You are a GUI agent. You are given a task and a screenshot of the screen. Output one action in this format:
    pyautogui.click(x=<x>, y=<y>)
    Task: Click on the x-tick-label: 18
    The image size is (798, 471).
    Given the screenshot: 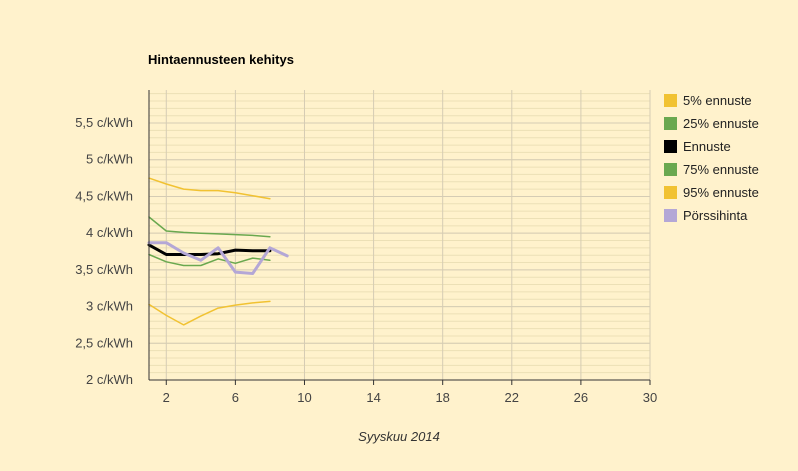 What is the action you would take?
    pyautogui.click(x=442, y=397)
    